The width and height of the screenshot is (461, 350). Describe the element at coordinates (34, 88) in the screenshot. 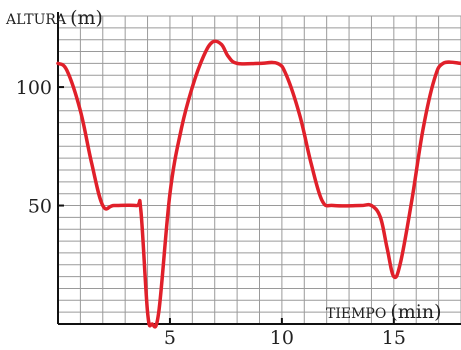

I see `y-tick-label: 100` at that location.